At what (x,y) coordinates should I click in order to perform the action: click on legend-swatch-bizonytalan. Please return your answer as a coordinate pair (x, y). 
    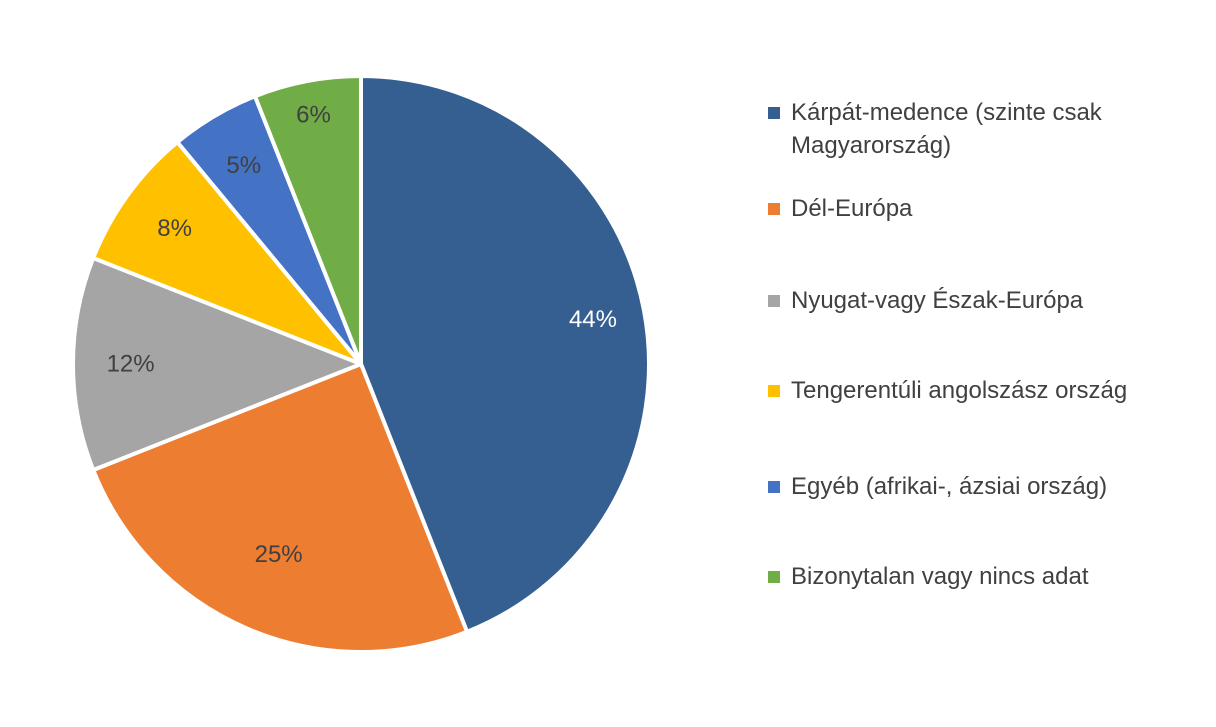
    Looking at the image, I should click on (774, 577).